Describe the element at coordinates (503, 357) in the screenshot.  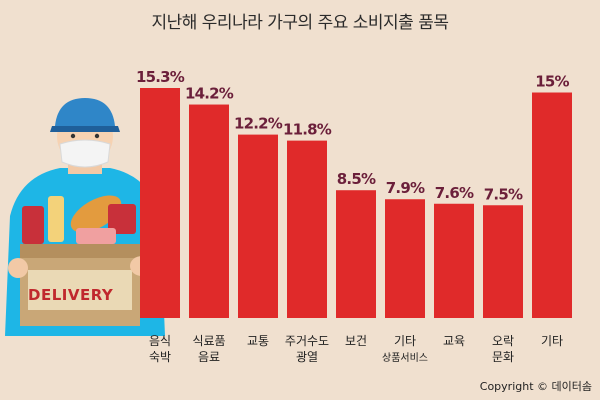
I see `category-label-7-1: 문화` at that location.